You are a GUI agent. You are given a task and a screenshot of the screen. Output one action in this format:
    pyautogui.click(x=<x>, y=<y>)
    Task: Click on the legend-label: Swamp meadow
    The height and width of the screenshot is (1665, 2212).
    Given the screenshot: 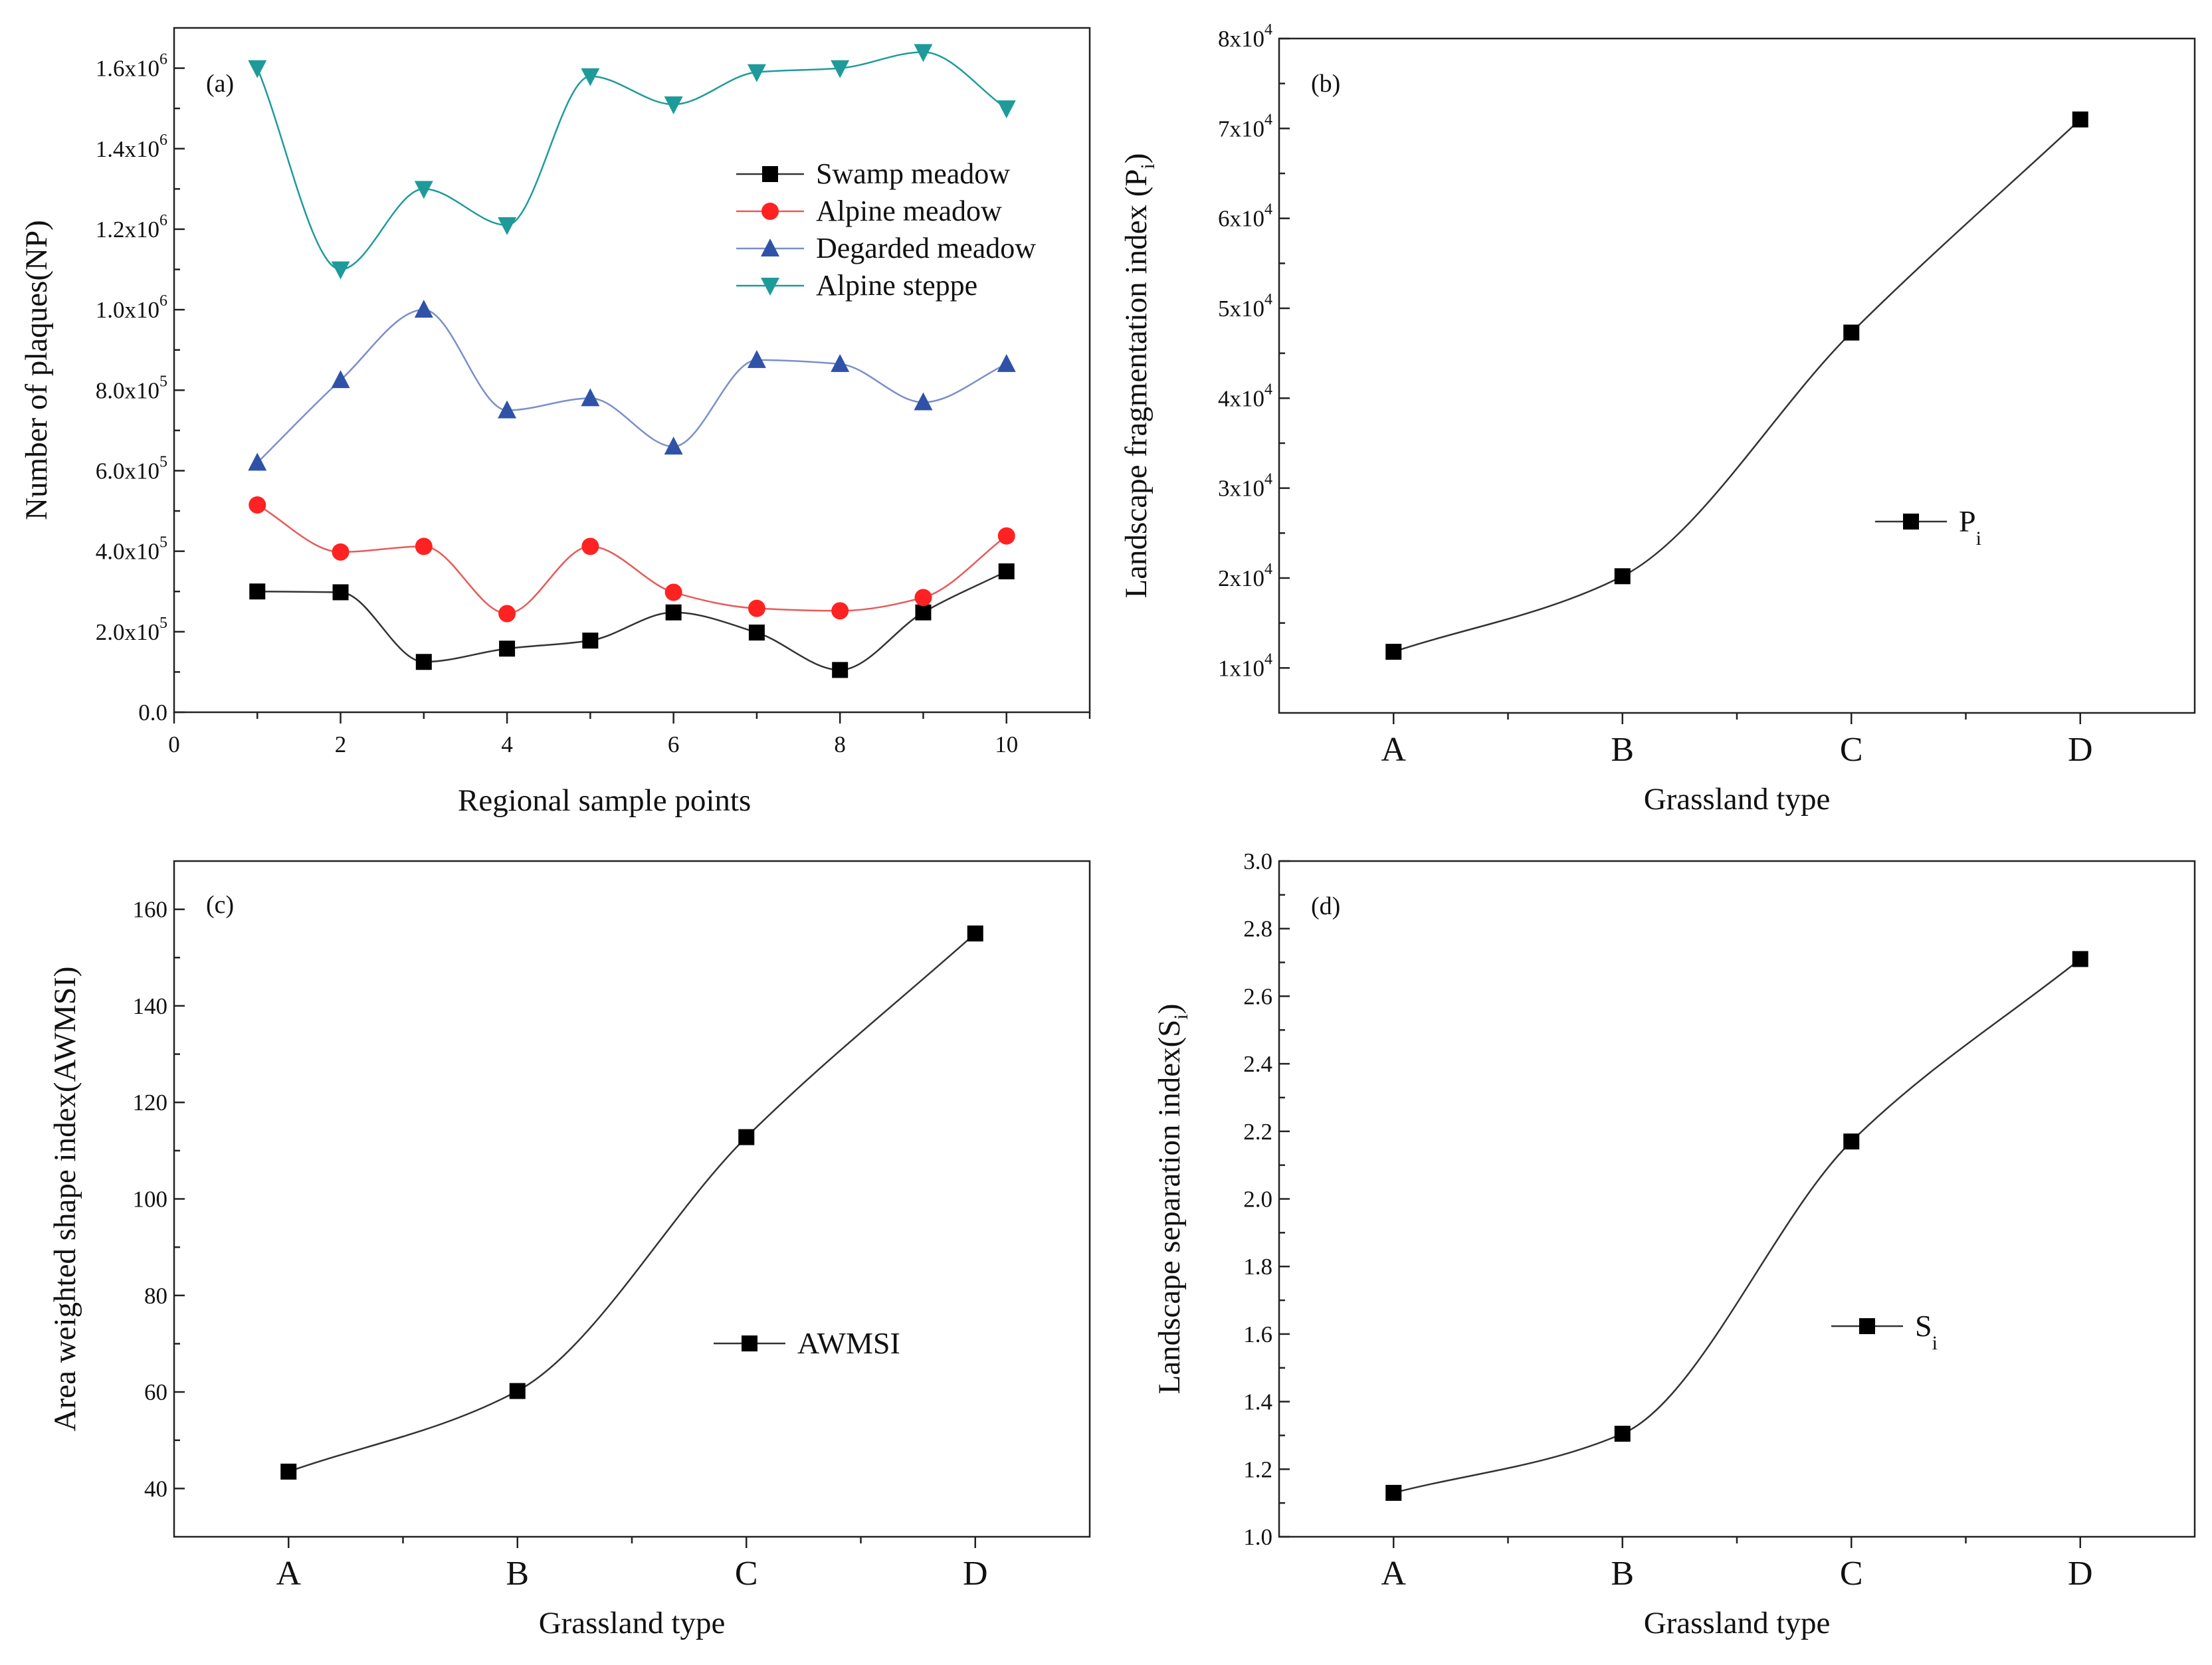 What is the action you would take?
    pyautogui.click(x=913, y=173)
    